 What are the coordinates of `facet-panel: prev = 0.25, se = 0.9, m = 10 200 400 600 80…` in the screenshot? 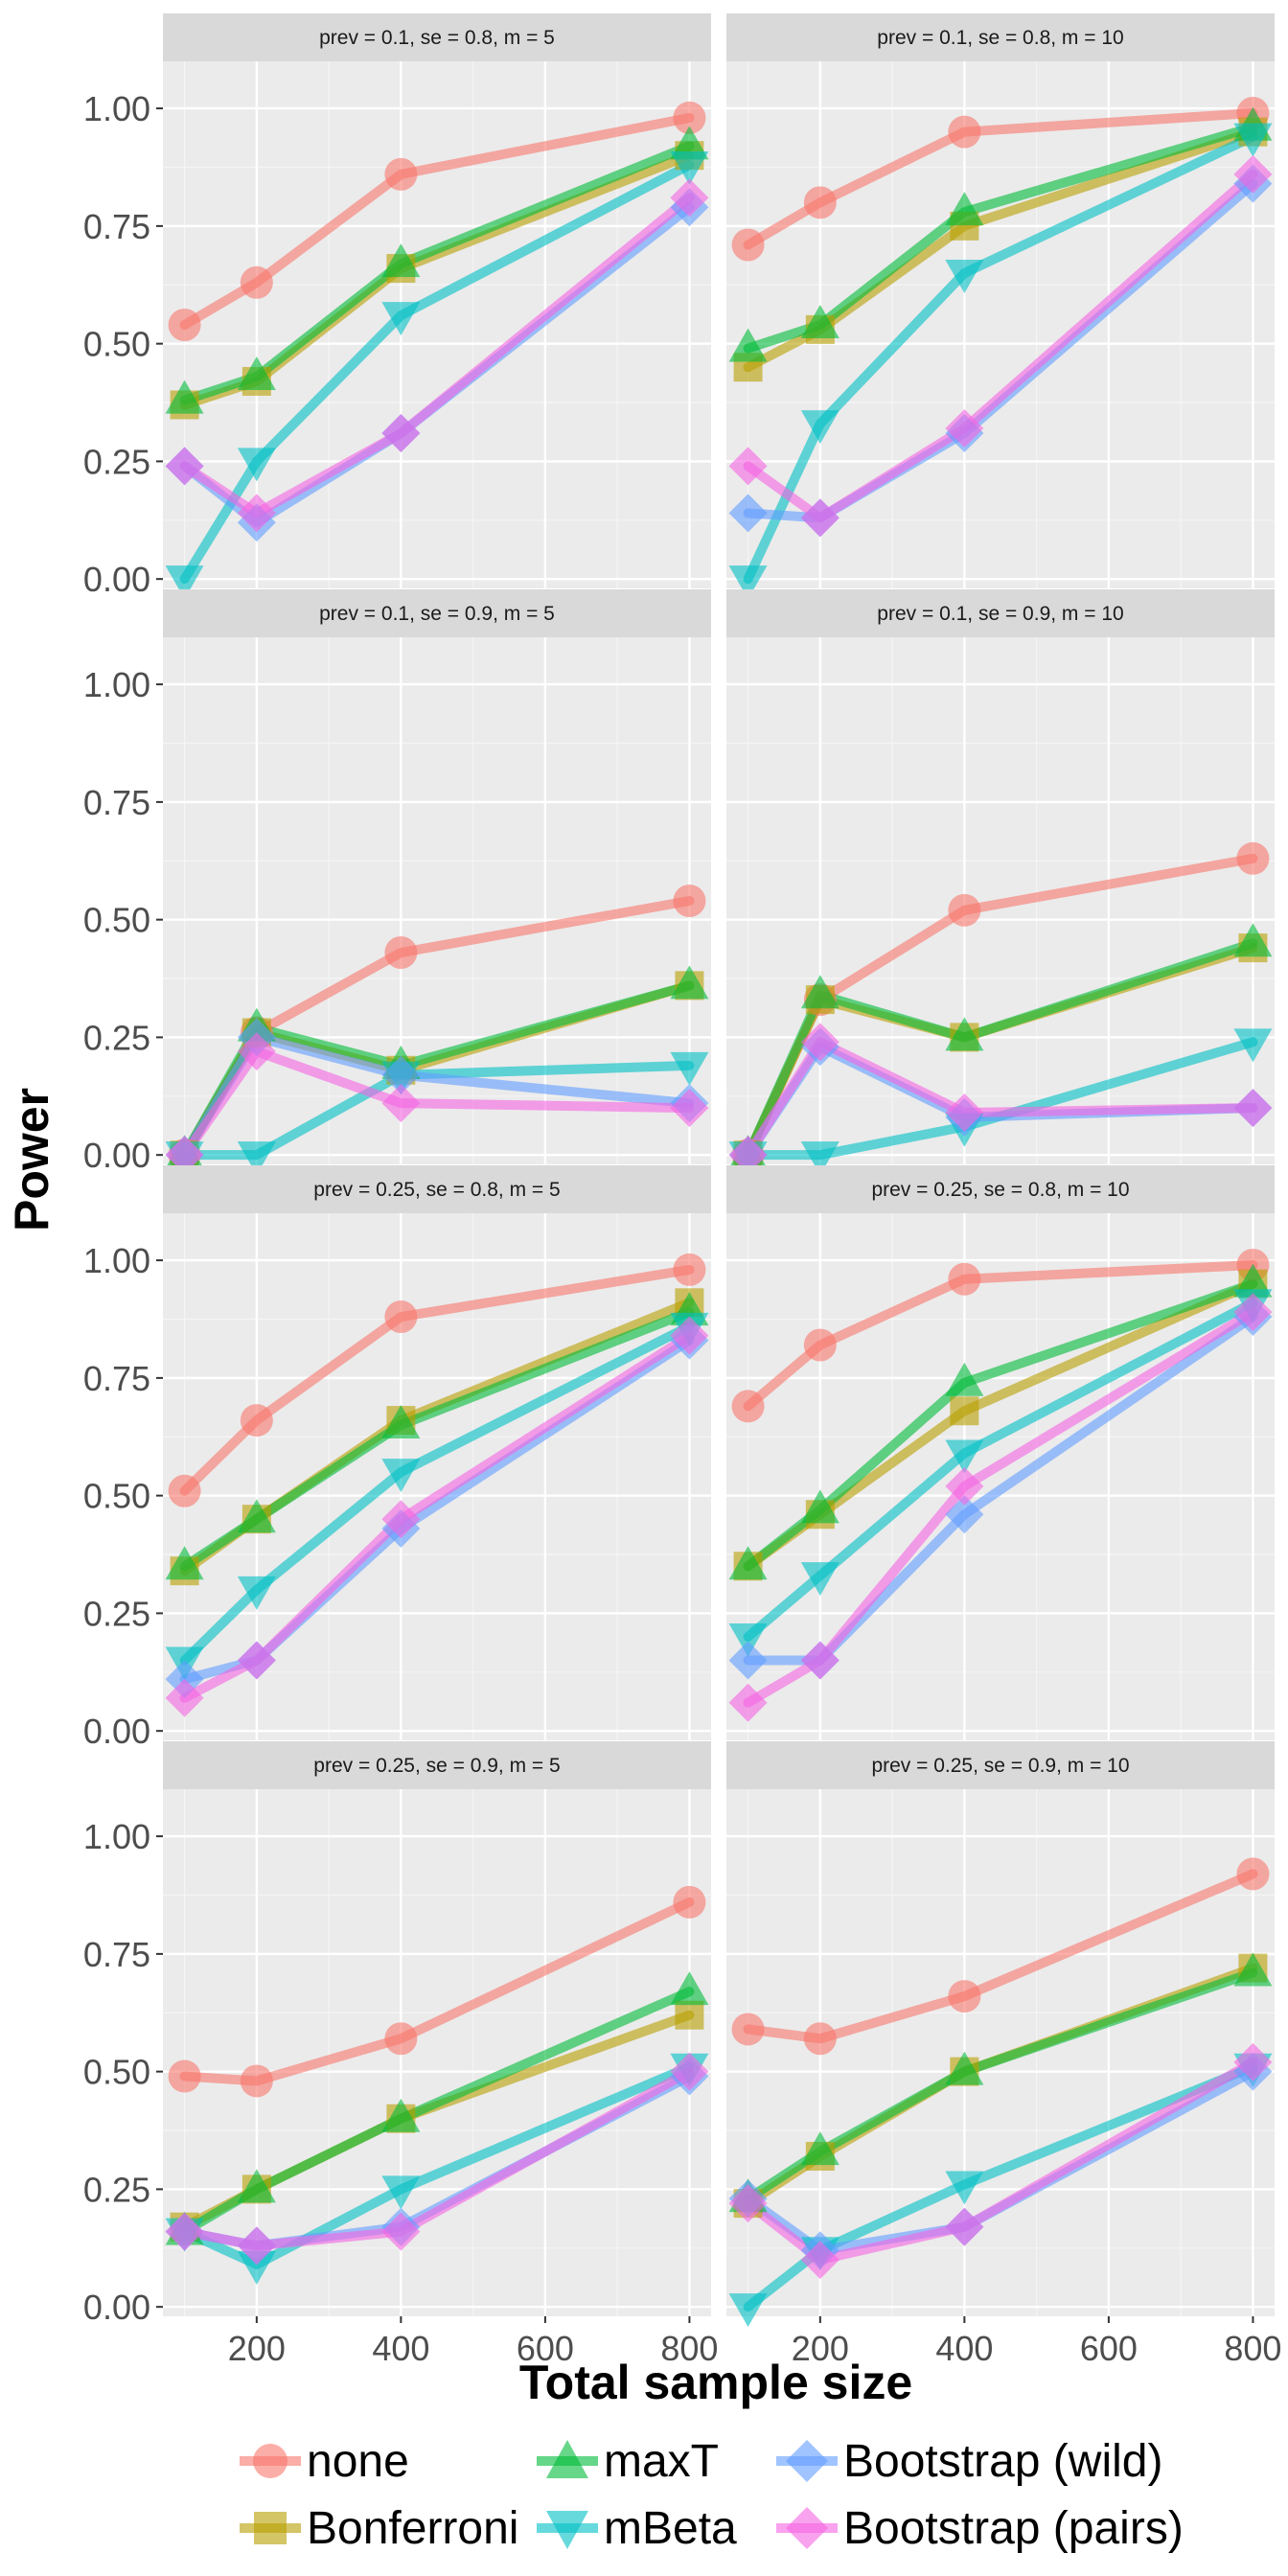 It's located at (1004, 2054).